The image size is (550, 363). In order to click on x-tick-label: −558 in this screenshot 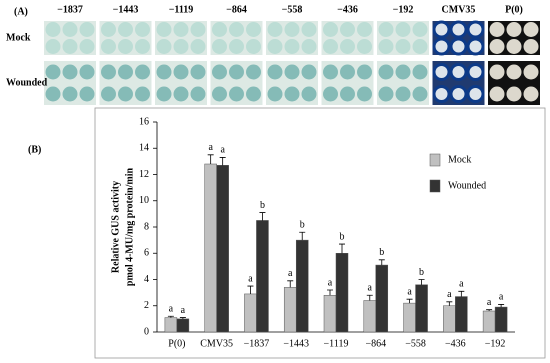, I will do `click(415, 343)`.